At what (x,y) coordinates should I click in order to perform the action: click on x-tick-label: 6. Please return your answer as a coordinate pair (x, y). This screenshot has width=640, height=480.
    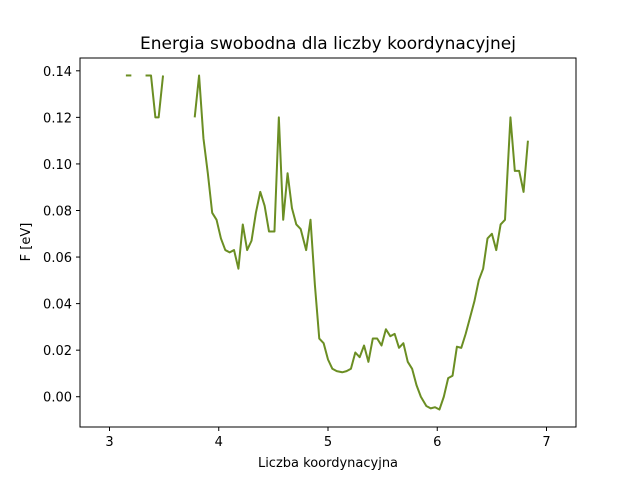
    Looking at the image, I should click on (437, 442).